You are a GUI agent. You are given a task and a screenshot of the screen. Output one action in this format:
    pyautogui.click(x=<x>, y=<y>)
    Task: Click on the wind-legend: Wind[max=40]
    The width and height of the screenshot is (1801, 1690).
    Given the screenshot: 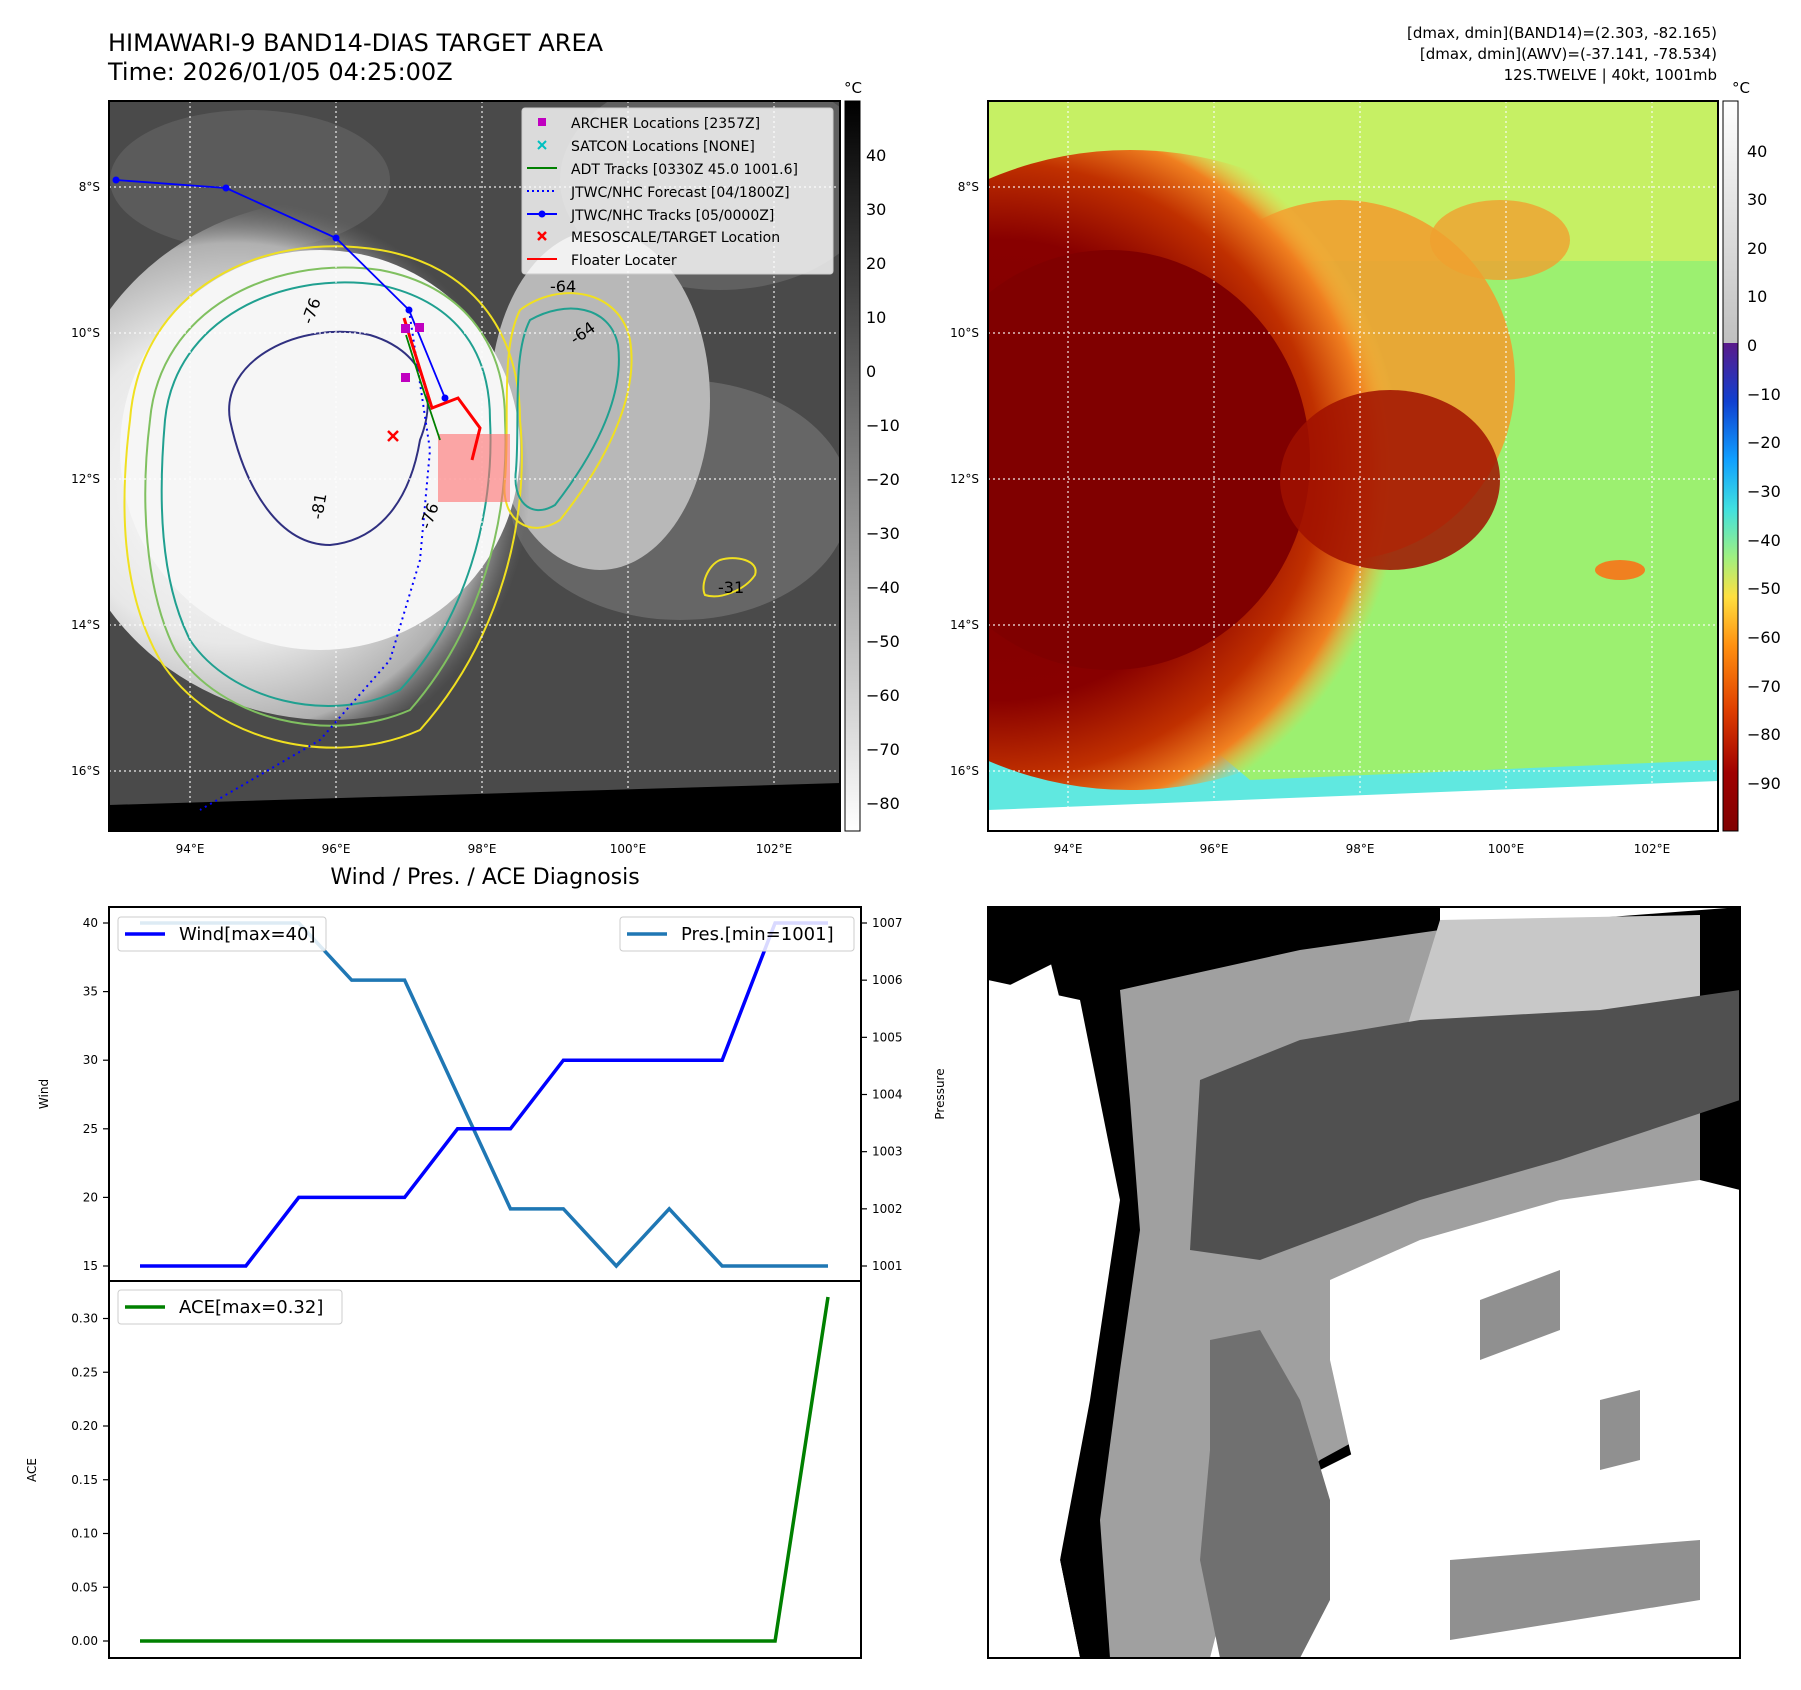 What is the action you would take?
    pyautogui.click(x=222, y=934)
    